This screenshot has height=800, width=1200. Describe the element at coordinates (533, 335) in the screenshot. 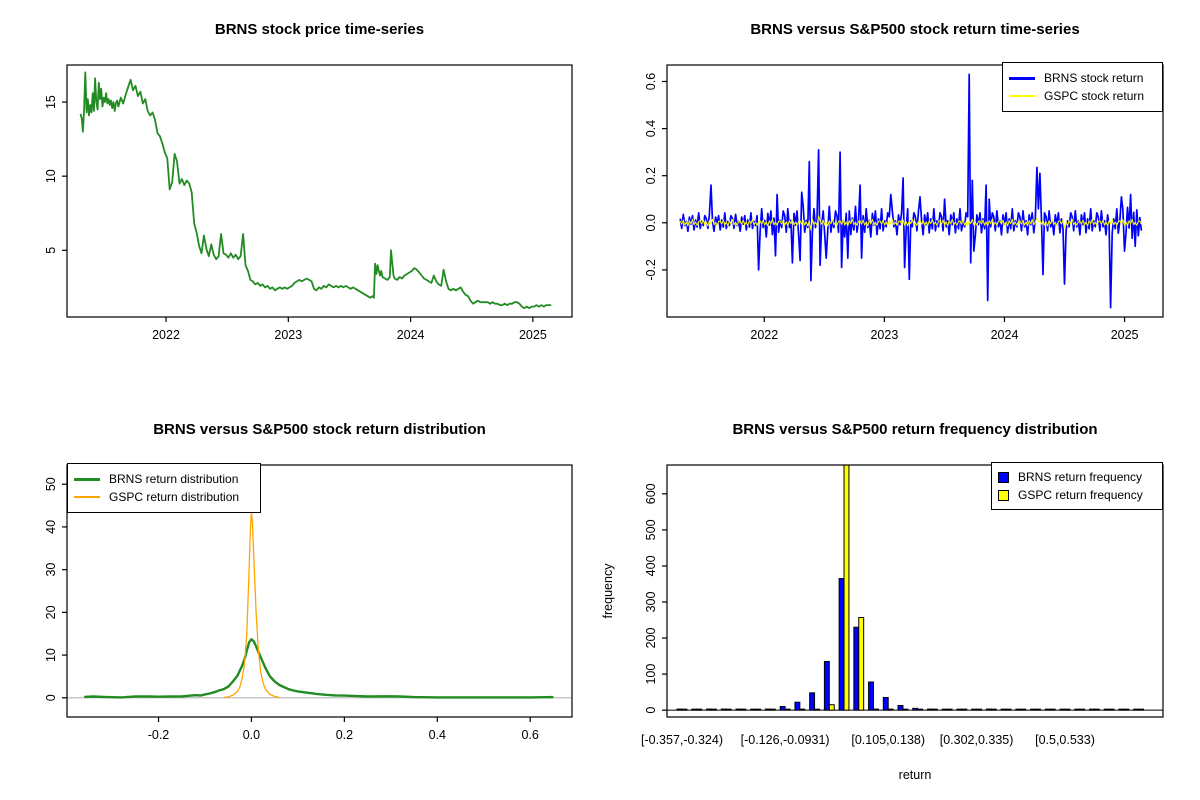

I see `x-tick-label: 2025` at that location.